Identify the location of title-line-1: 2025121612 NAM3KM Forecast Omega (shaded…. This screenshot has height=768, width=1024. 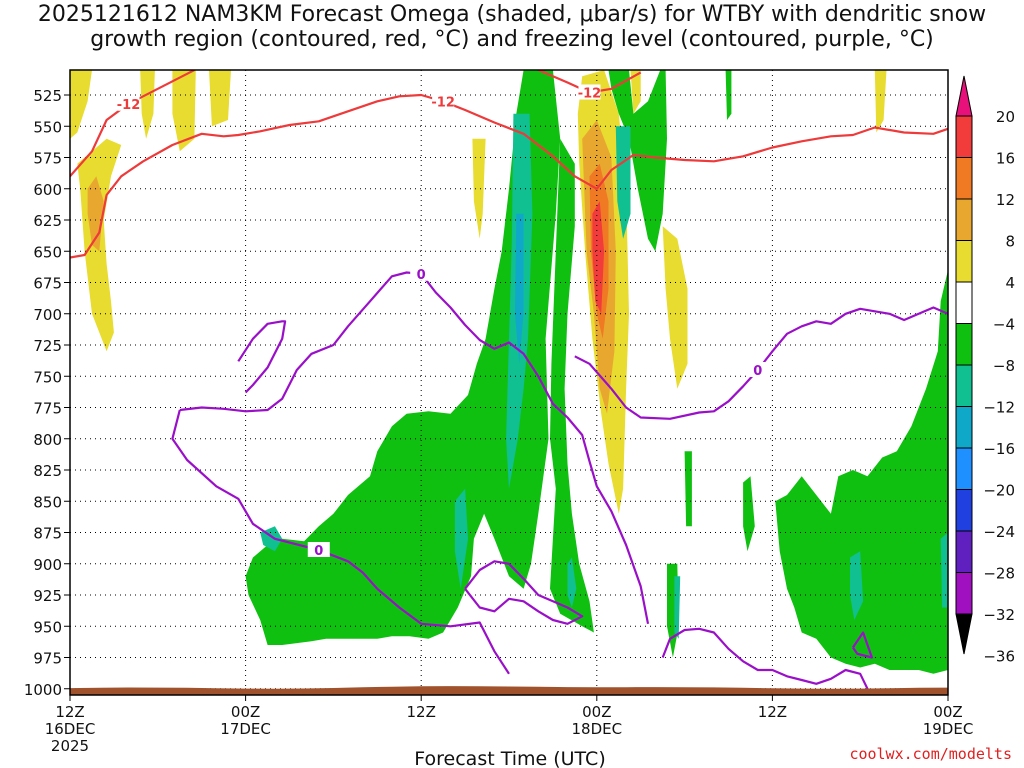
(512, 14).